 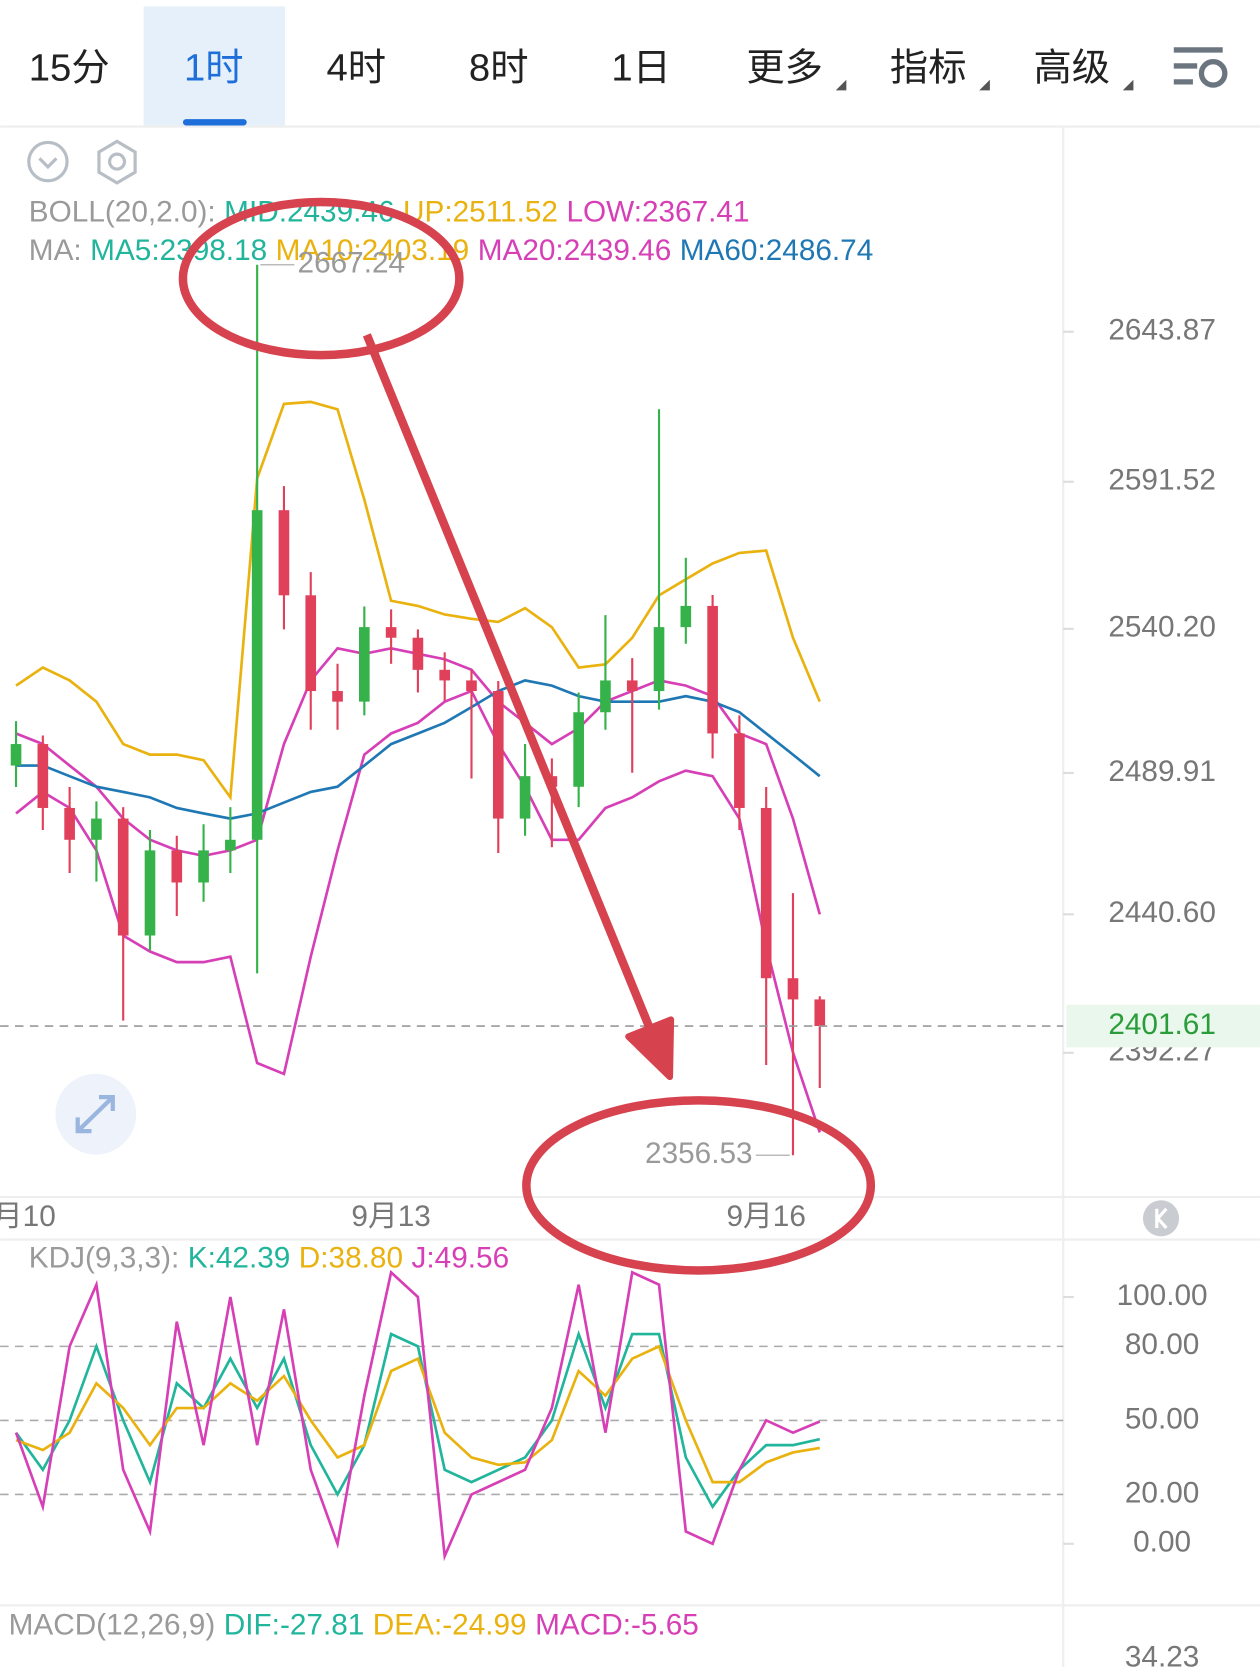 What do you see at coordinates (112, 1624) in the screenshot?
I see `legend-item: MACD(12,26,9)` at bounding box center [112, 1624].